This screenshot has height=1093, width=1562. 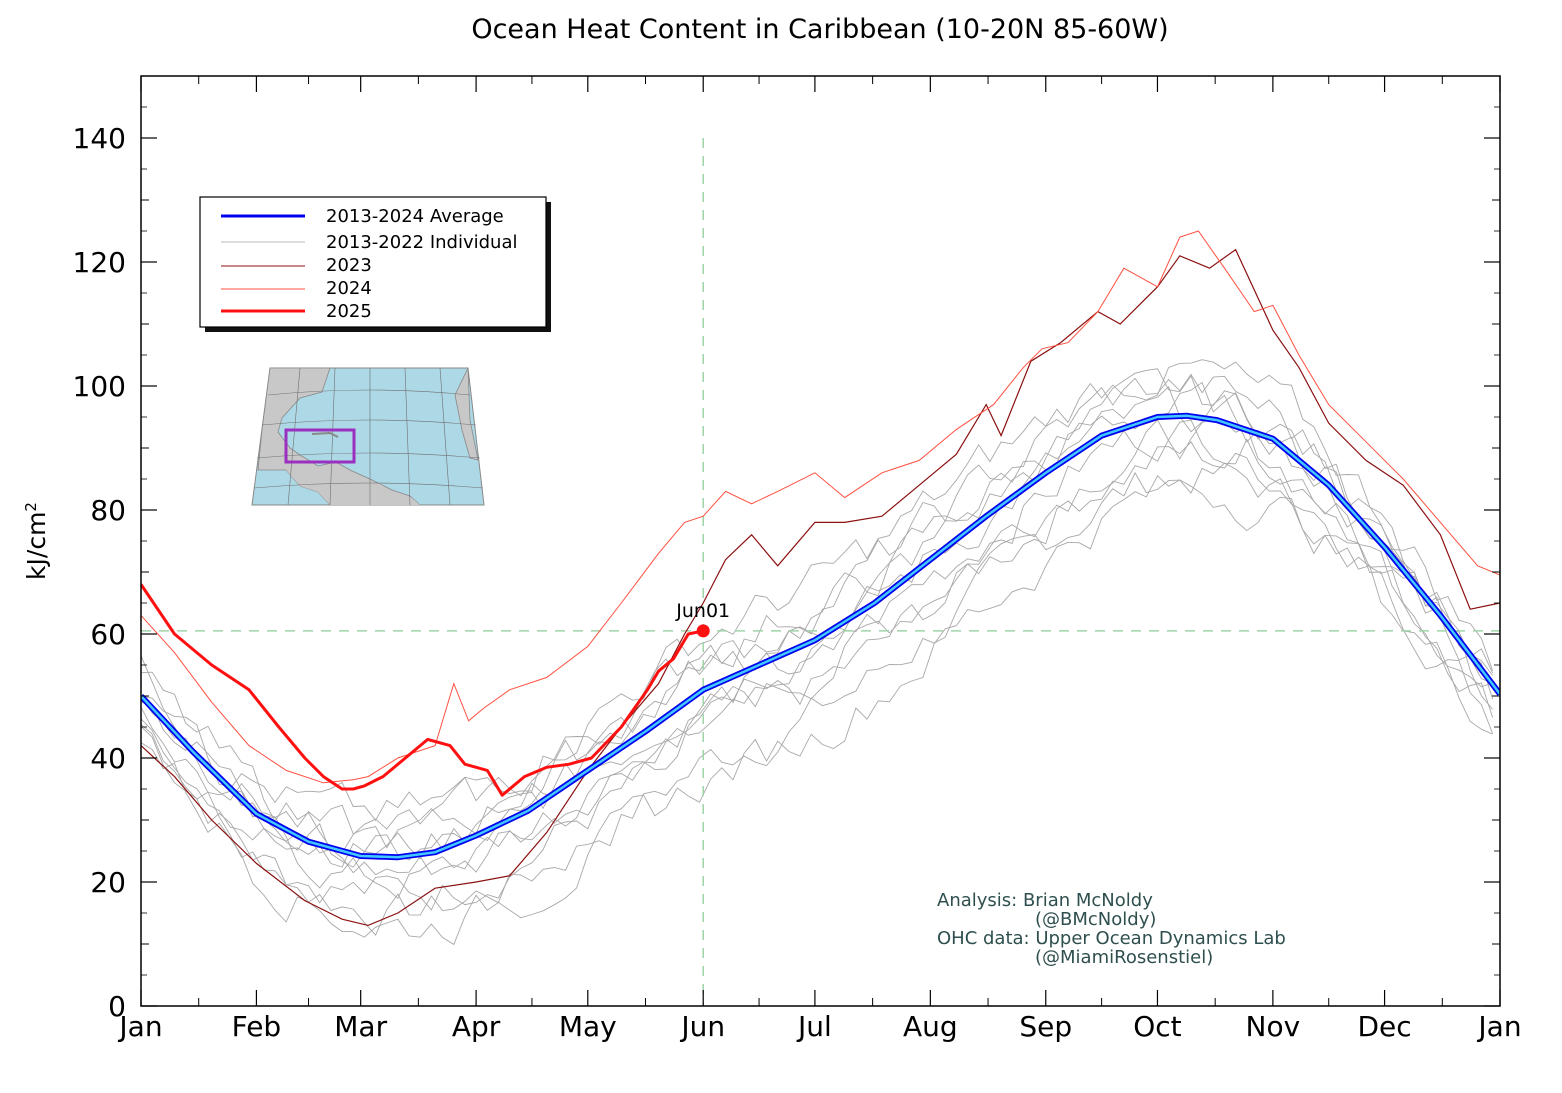 What do you see at coordinates (99, 138) in the screenshot?
I see `y-tick-label: 140` at bounding box center [99, 138].